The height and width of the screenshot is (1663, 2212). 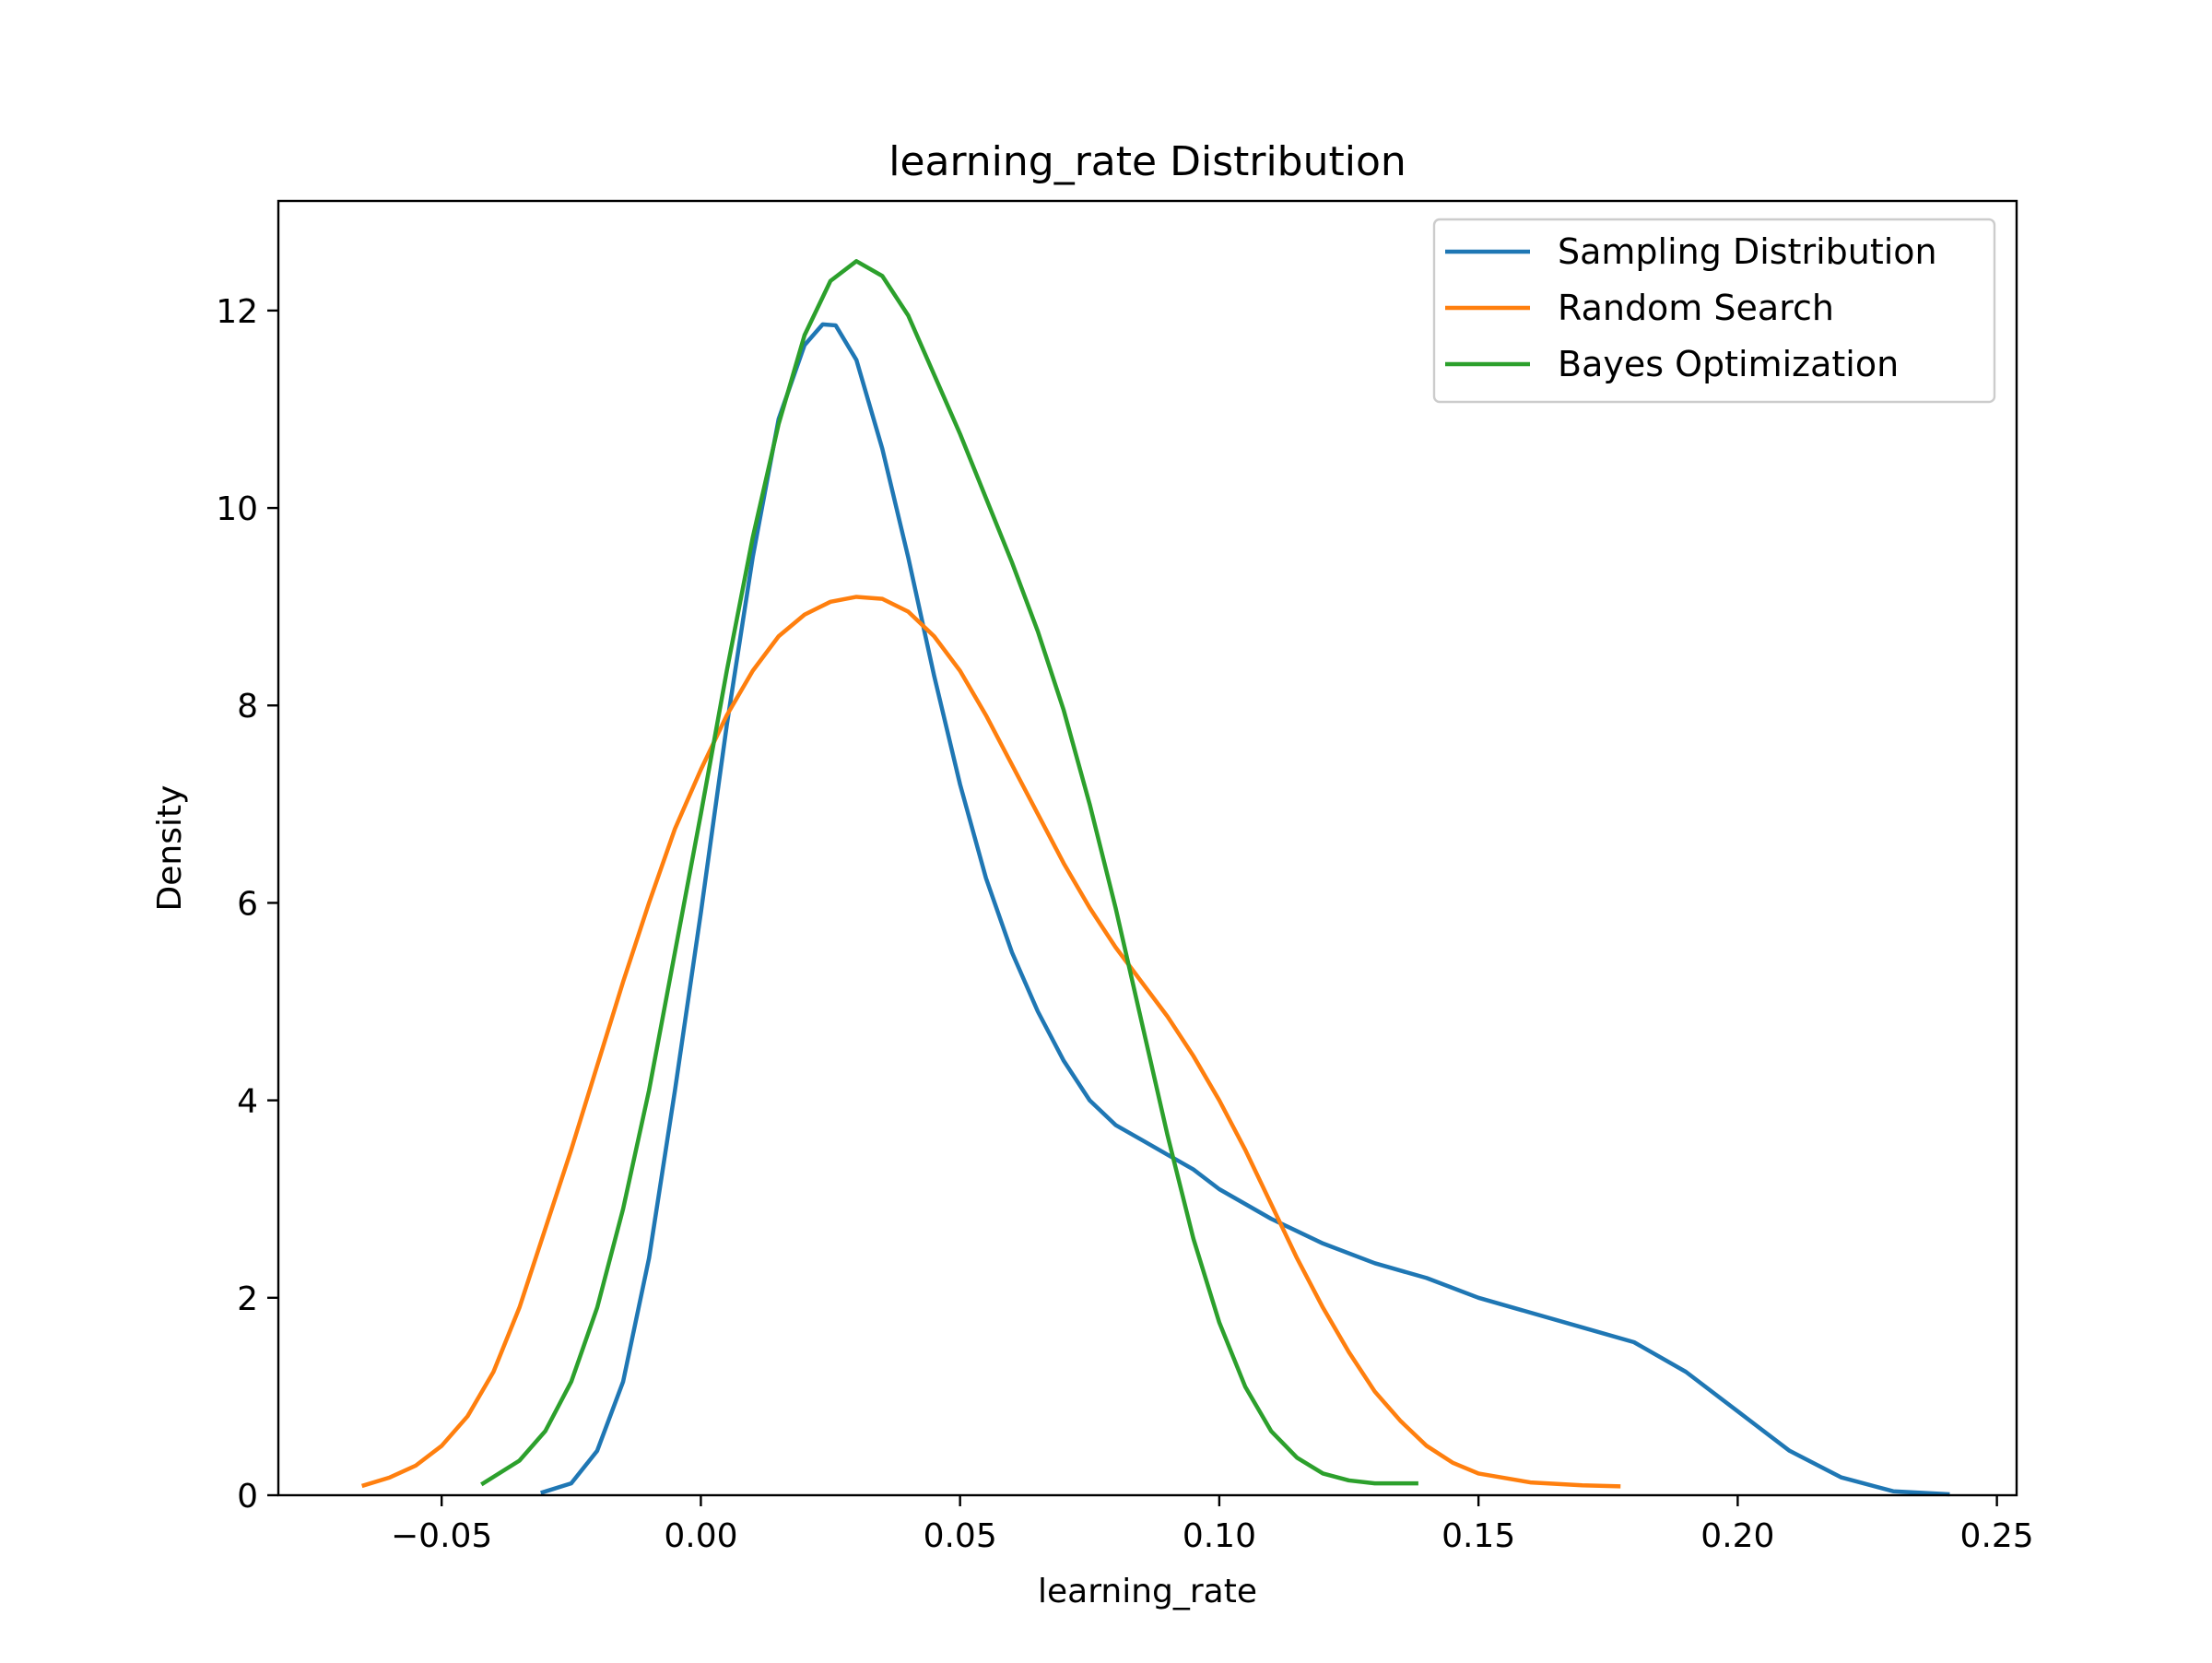 What do you see at coordinates (1147, 1591) in the screenshot?
I see `x-axis-label: learning_rate` at bounding box center [1147, 1591].